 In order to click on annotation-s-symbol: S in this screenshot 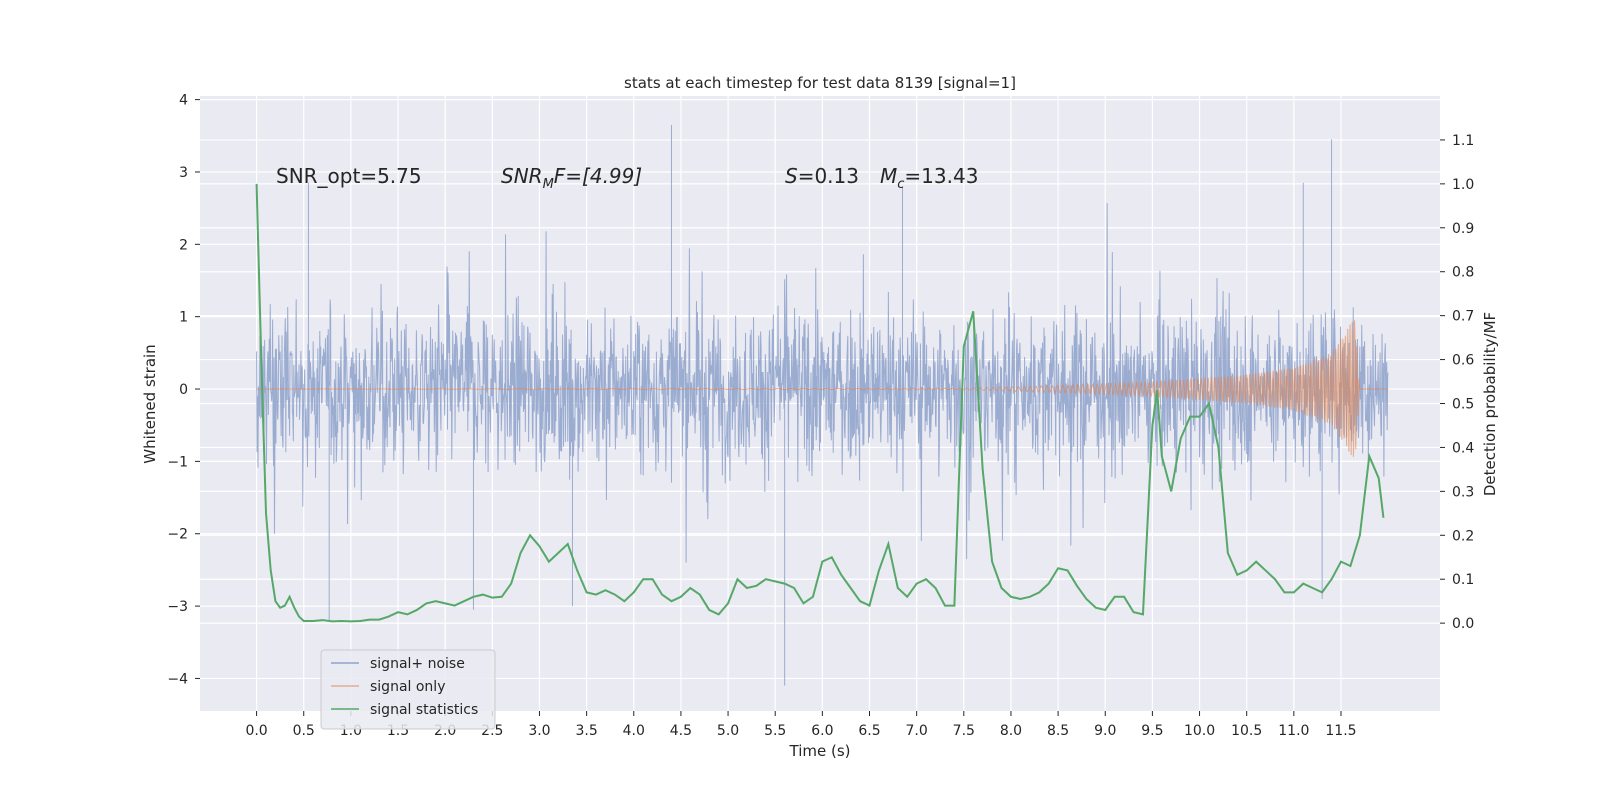, I will do `click(791, 176)`.